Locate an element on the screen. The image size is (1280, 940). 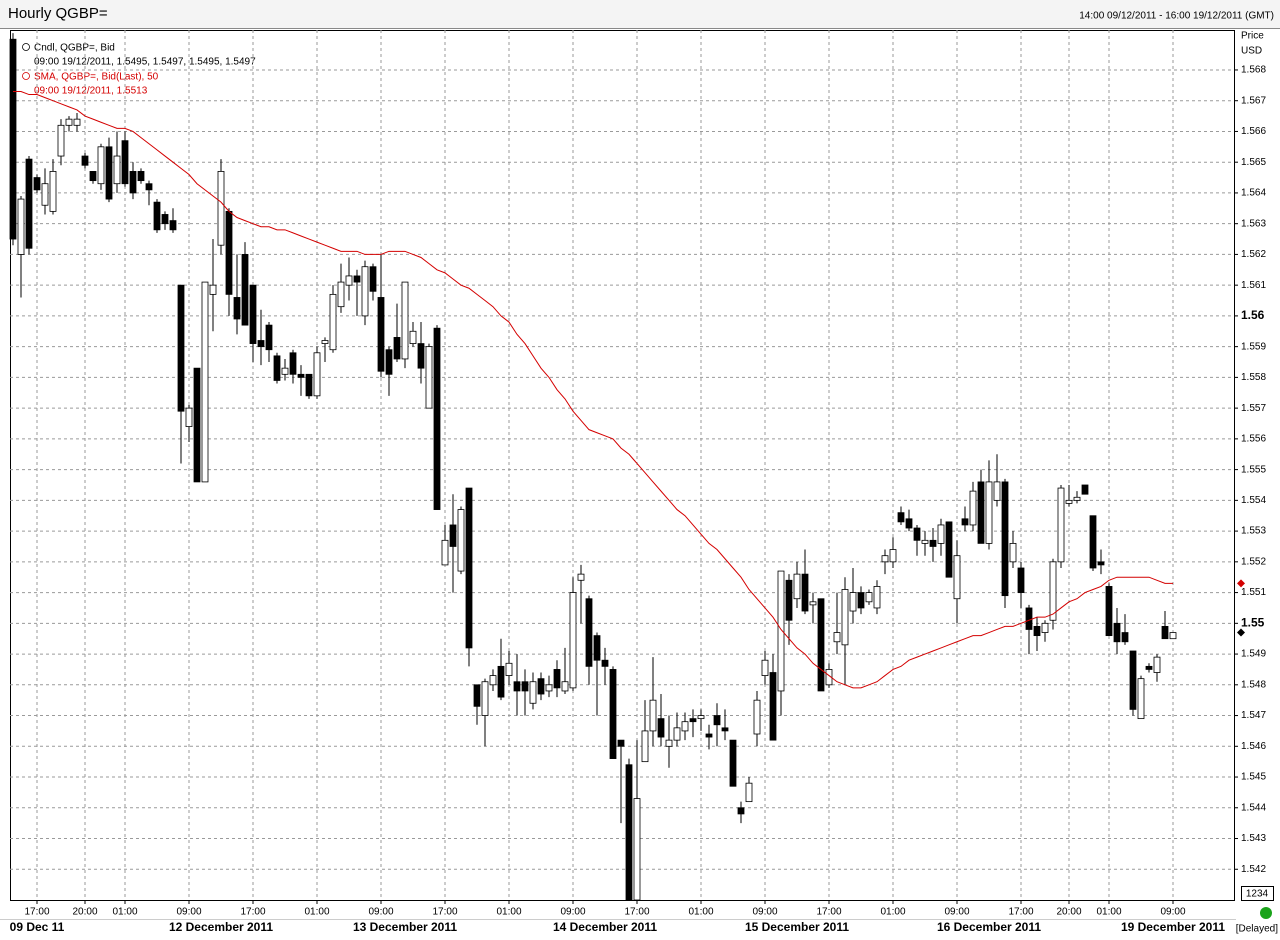
y-tick-label: 1.558 is located at coordinates (1253, 377).